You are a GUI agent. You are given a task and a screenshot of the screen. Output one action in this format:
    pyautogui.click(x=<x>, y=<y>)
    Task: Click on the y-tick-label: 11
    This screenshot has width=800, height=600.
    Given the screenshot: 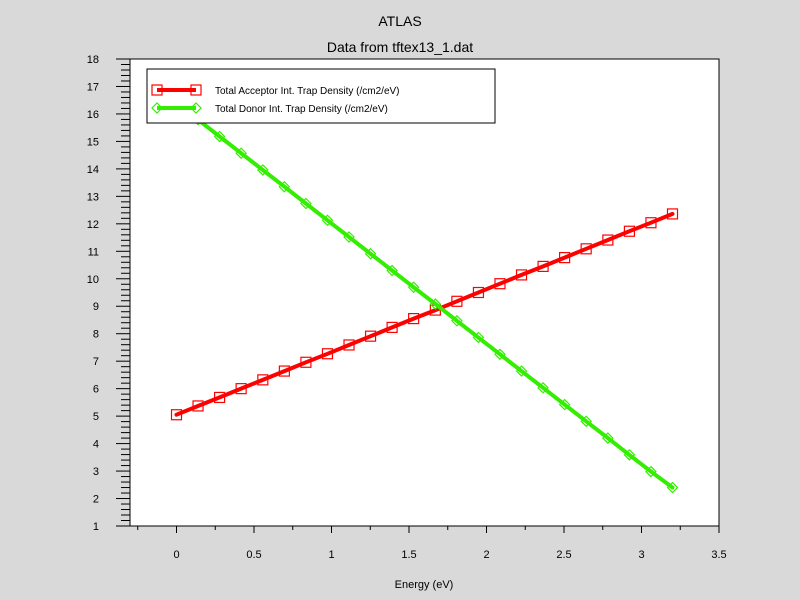 What is the action you would take?
    pyautogui.click(x=93, y=252)
    